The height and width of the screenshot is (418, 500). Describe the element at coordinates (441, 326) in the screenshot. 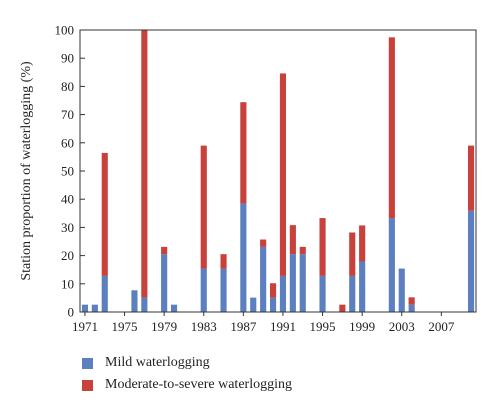

I see `x-tick-label-2007: 2007` at that location.